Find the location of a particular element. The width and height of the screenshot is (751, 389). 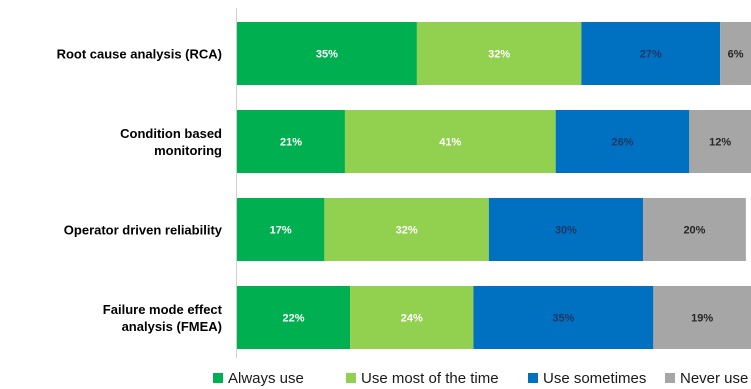

legend-label-use-sometimes: Use sometimes is located at coordinates (594, 378).